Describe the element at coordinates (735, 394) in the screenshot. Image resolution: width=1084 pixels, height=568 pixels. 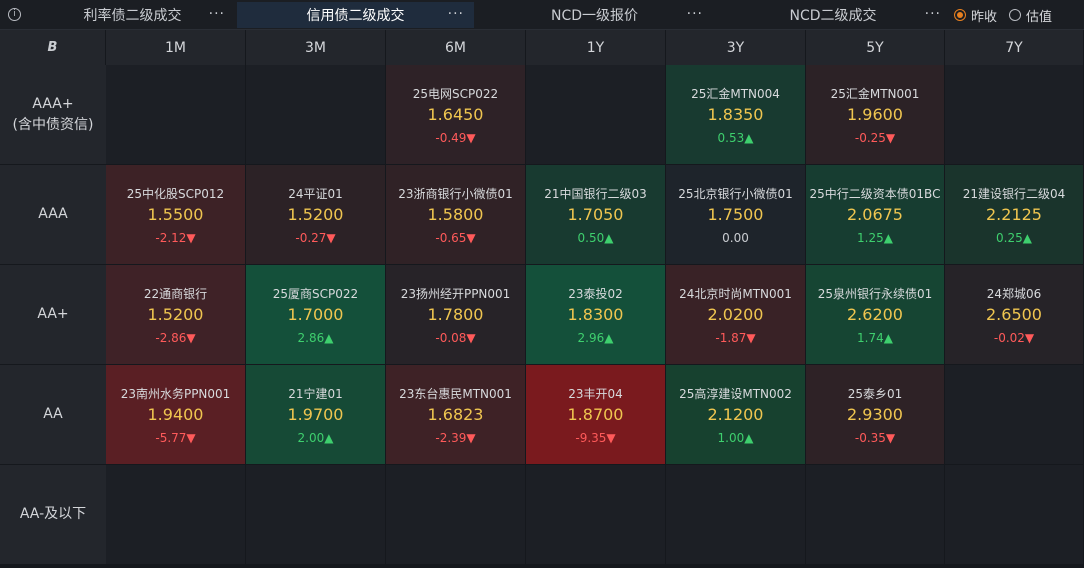
I see `bond-name: 25高淳建设MTN002` at that location.